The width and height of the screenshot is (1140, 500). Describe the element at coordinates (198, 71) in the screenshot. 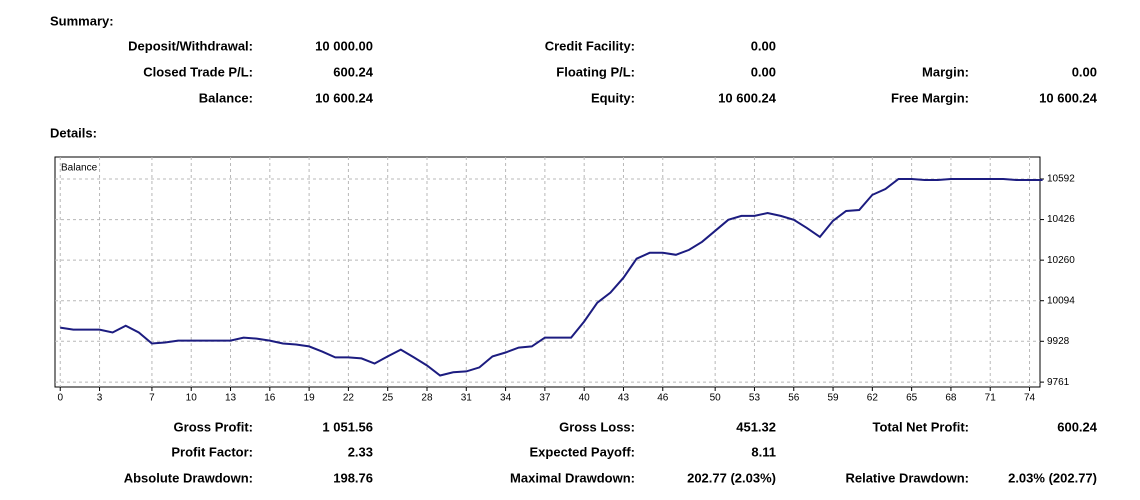

I see `field-label: Closed Trade P/L:` at that location.